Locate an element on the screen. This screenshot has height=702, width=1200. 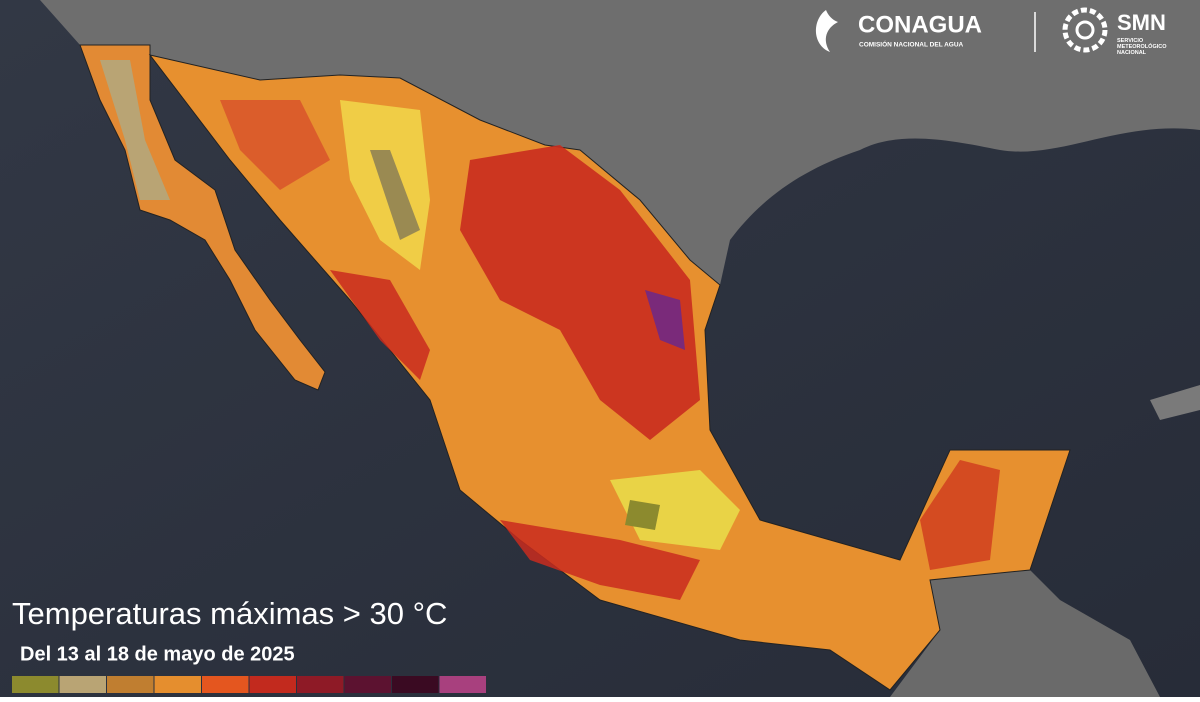
heat-zone-extreme is located at coordinates (665, 320).